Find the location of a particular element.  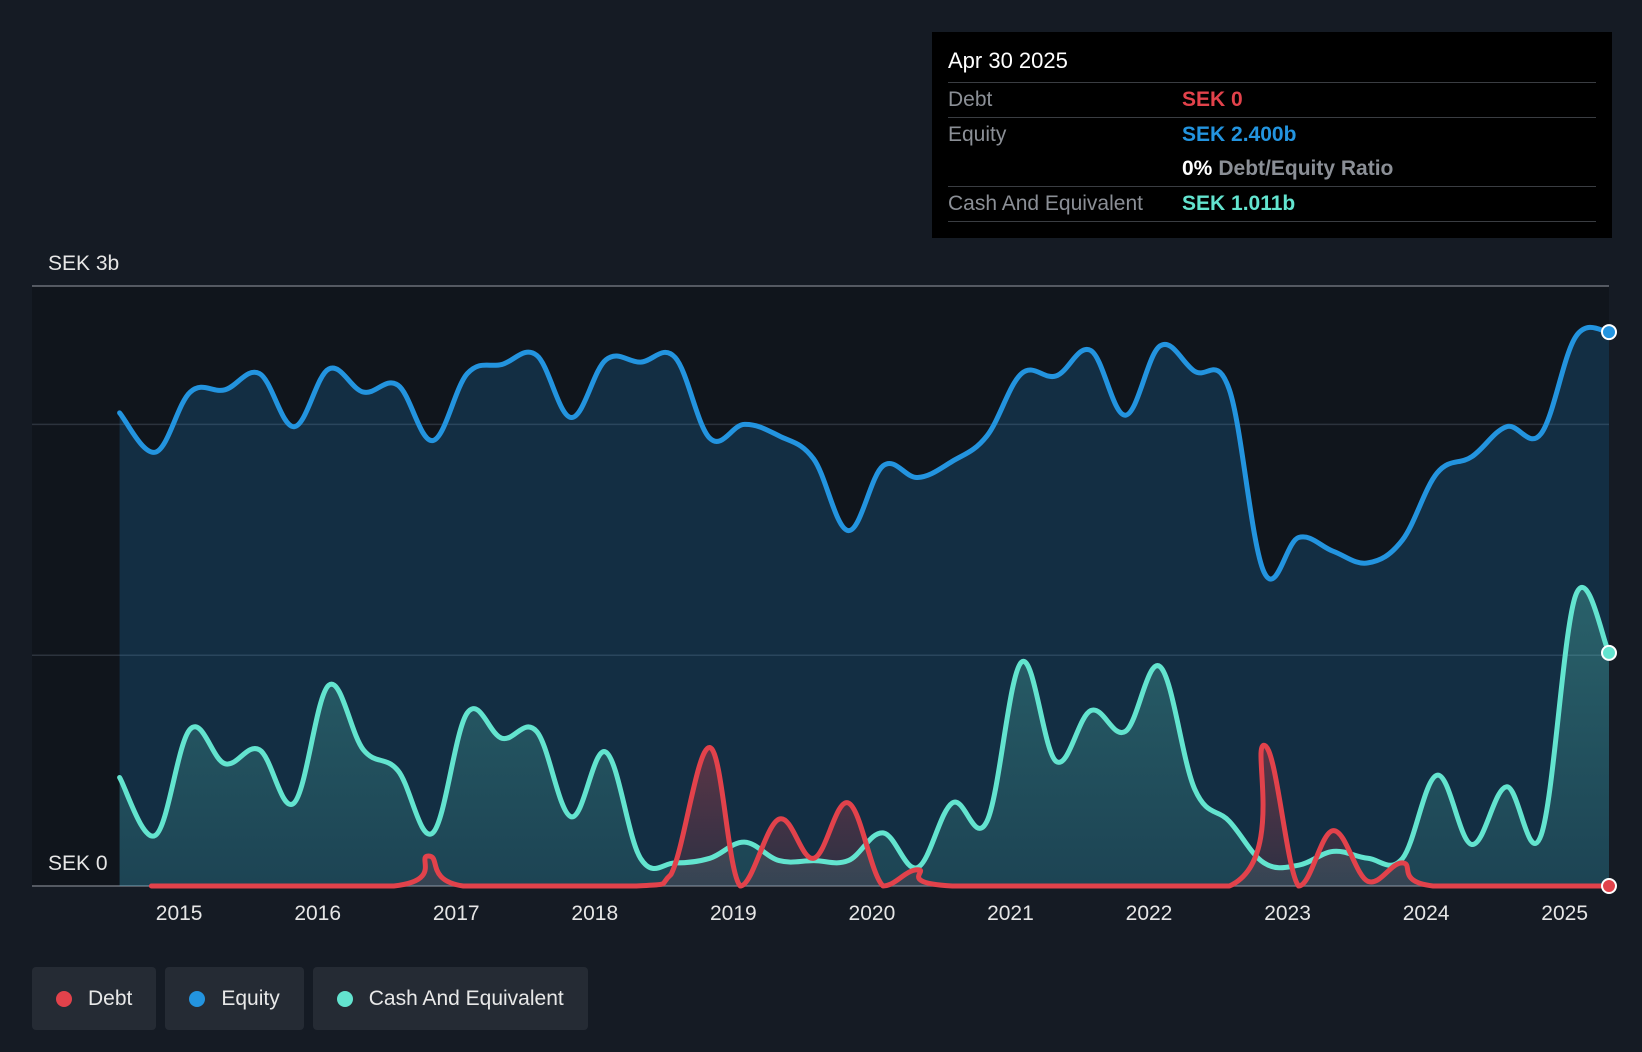

tooltip-ratio-row: 0% Debt/Equity Ratio is located at coordinates (1272, 169).